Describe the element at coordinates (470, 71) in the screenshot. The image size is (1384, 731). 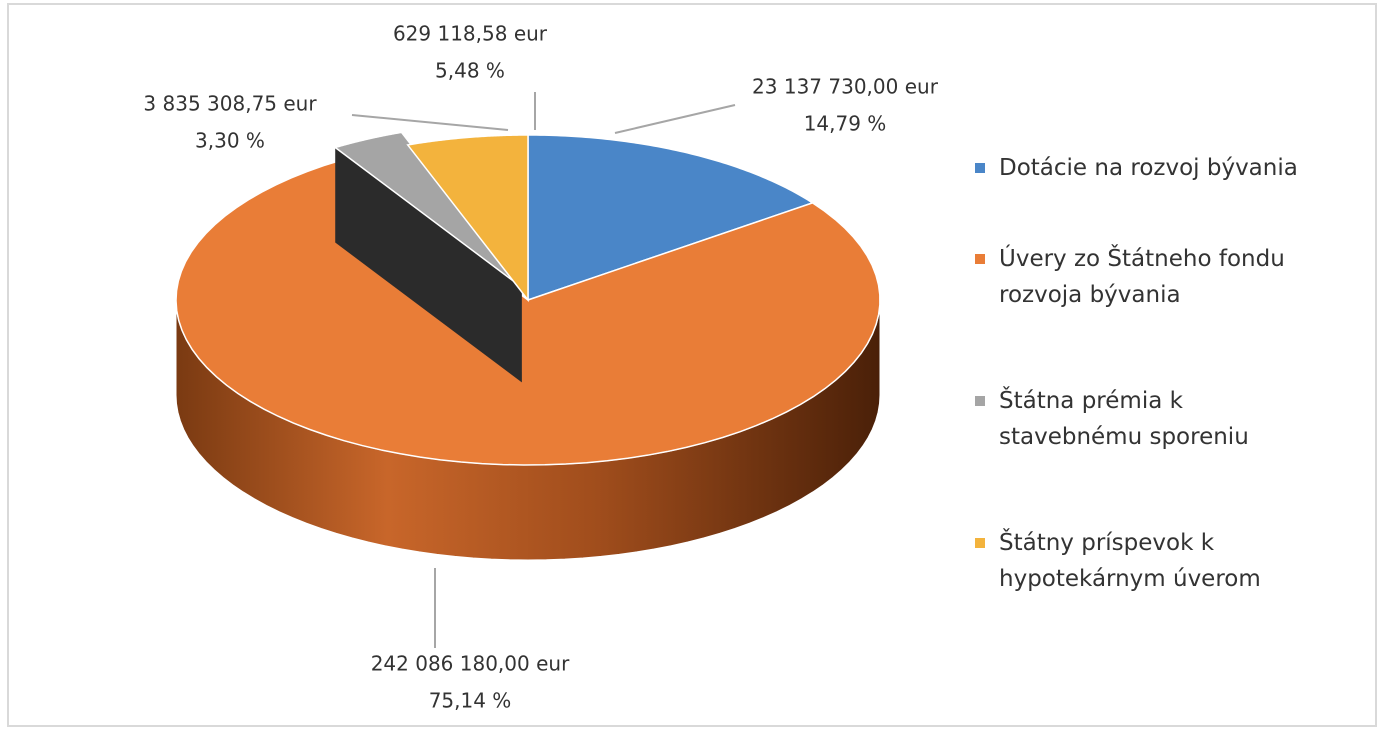
I see `data-label-percent: 5,48 %` at that location.